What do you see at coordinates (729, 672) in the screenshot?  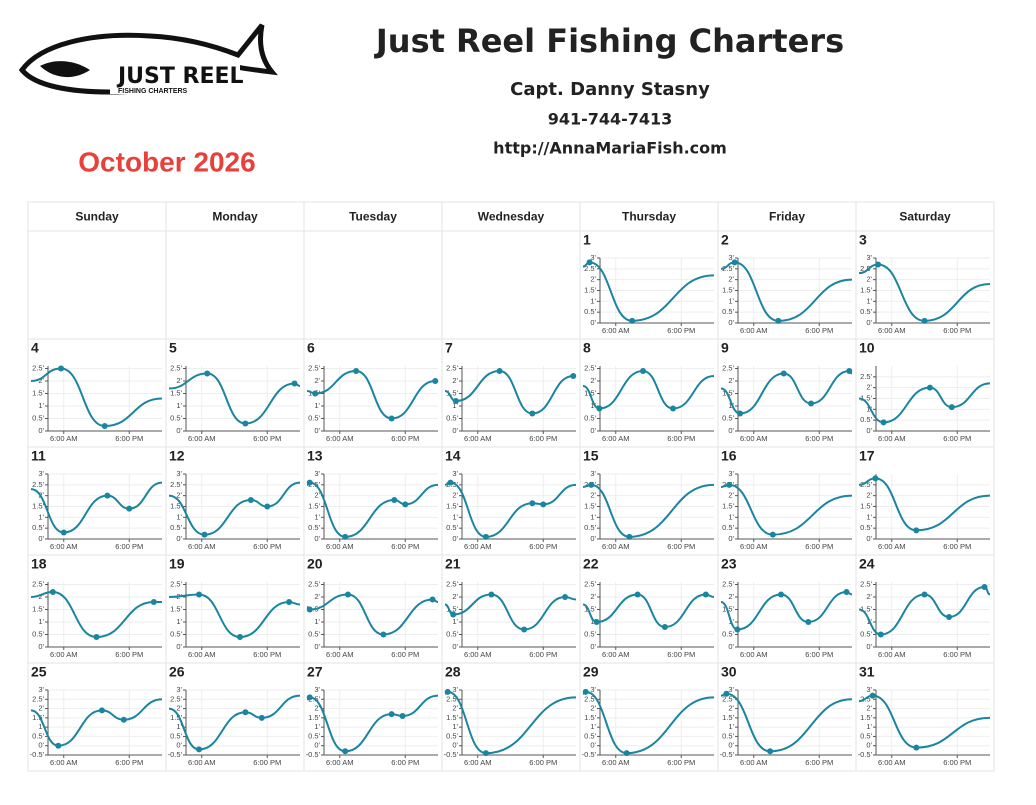 I see `day-number: 30` at bounding box center [729, 672].